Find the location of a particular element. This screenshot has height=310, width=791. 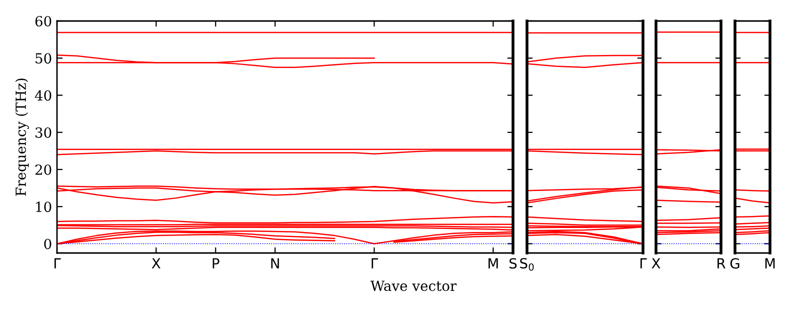

y-tick-label: 50 is located at coordinates (44, 58).